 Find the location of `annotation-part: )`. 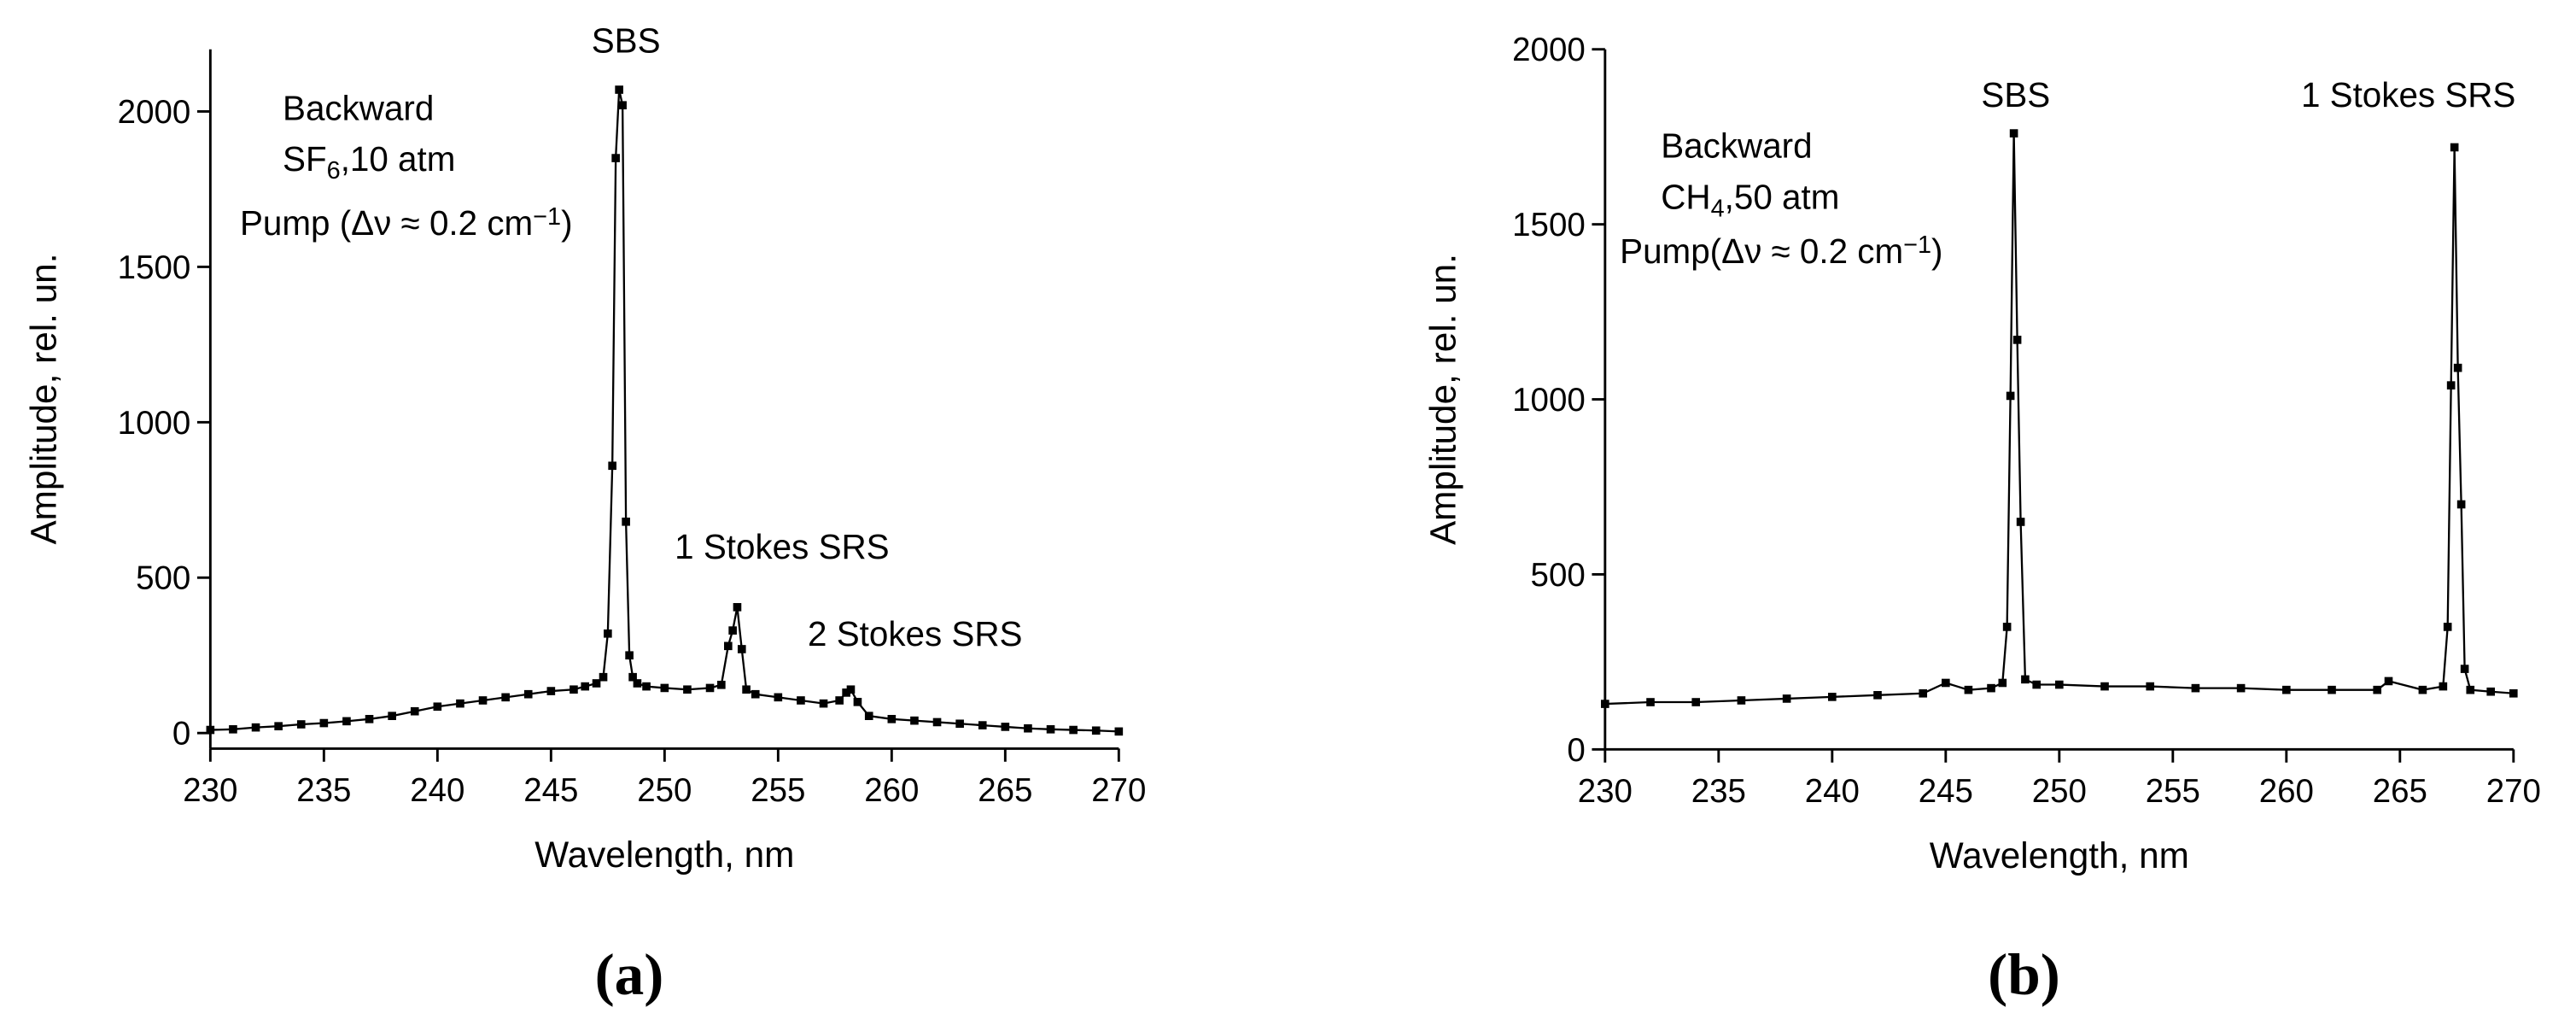

annotation-part: ) is located at coordinates (566, 223).